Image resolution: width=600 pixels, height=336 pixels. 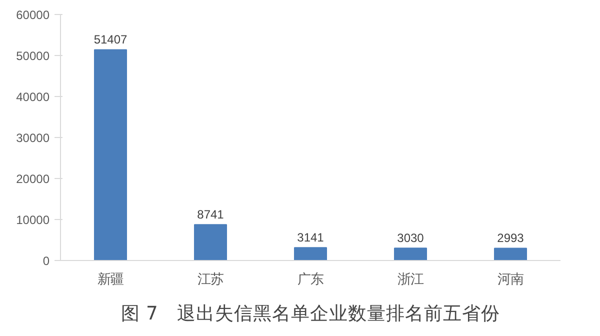 I want to click on x-tick-label: 浙江, so click(x=411, y=279).